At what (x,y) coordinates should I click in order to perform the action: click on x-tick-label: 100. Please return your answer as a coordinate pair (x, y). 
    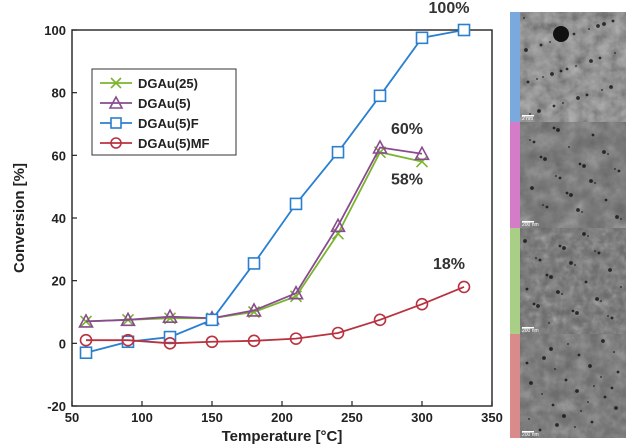
    Looking at the image, I should click on (142, 417).